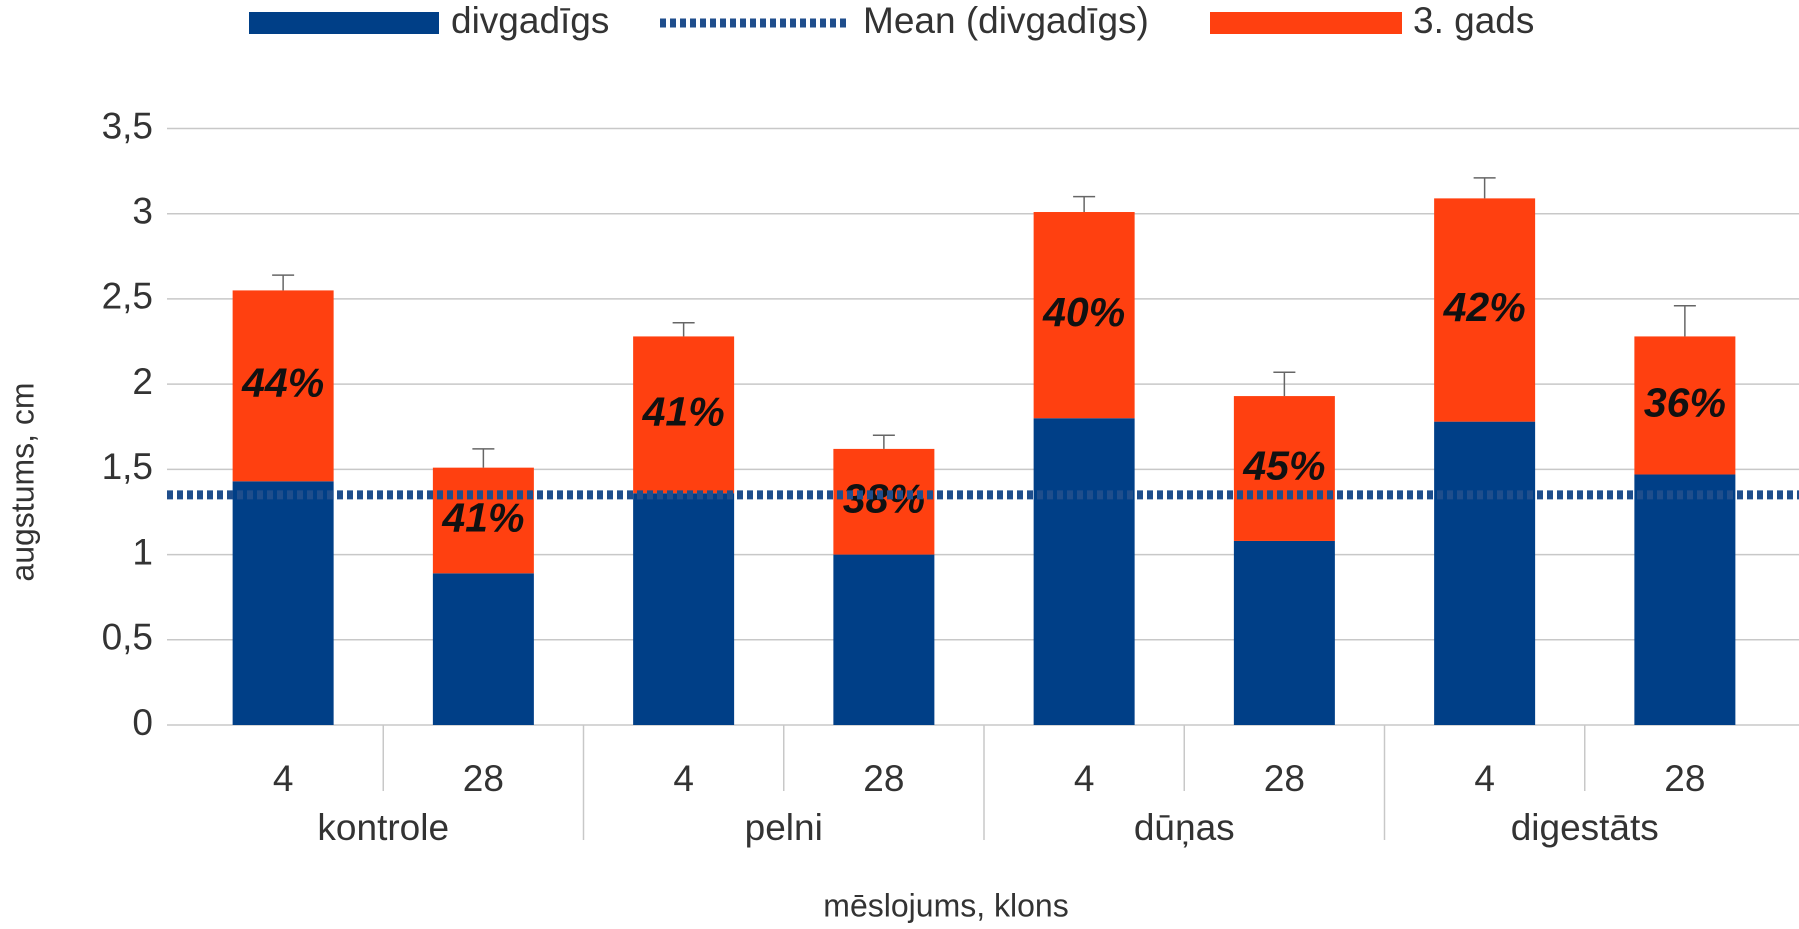  What do you see at coordinates (1473, 20) in the screenshot?
I see `legend-label: 3. gads` at bounding box center [1473, 20].